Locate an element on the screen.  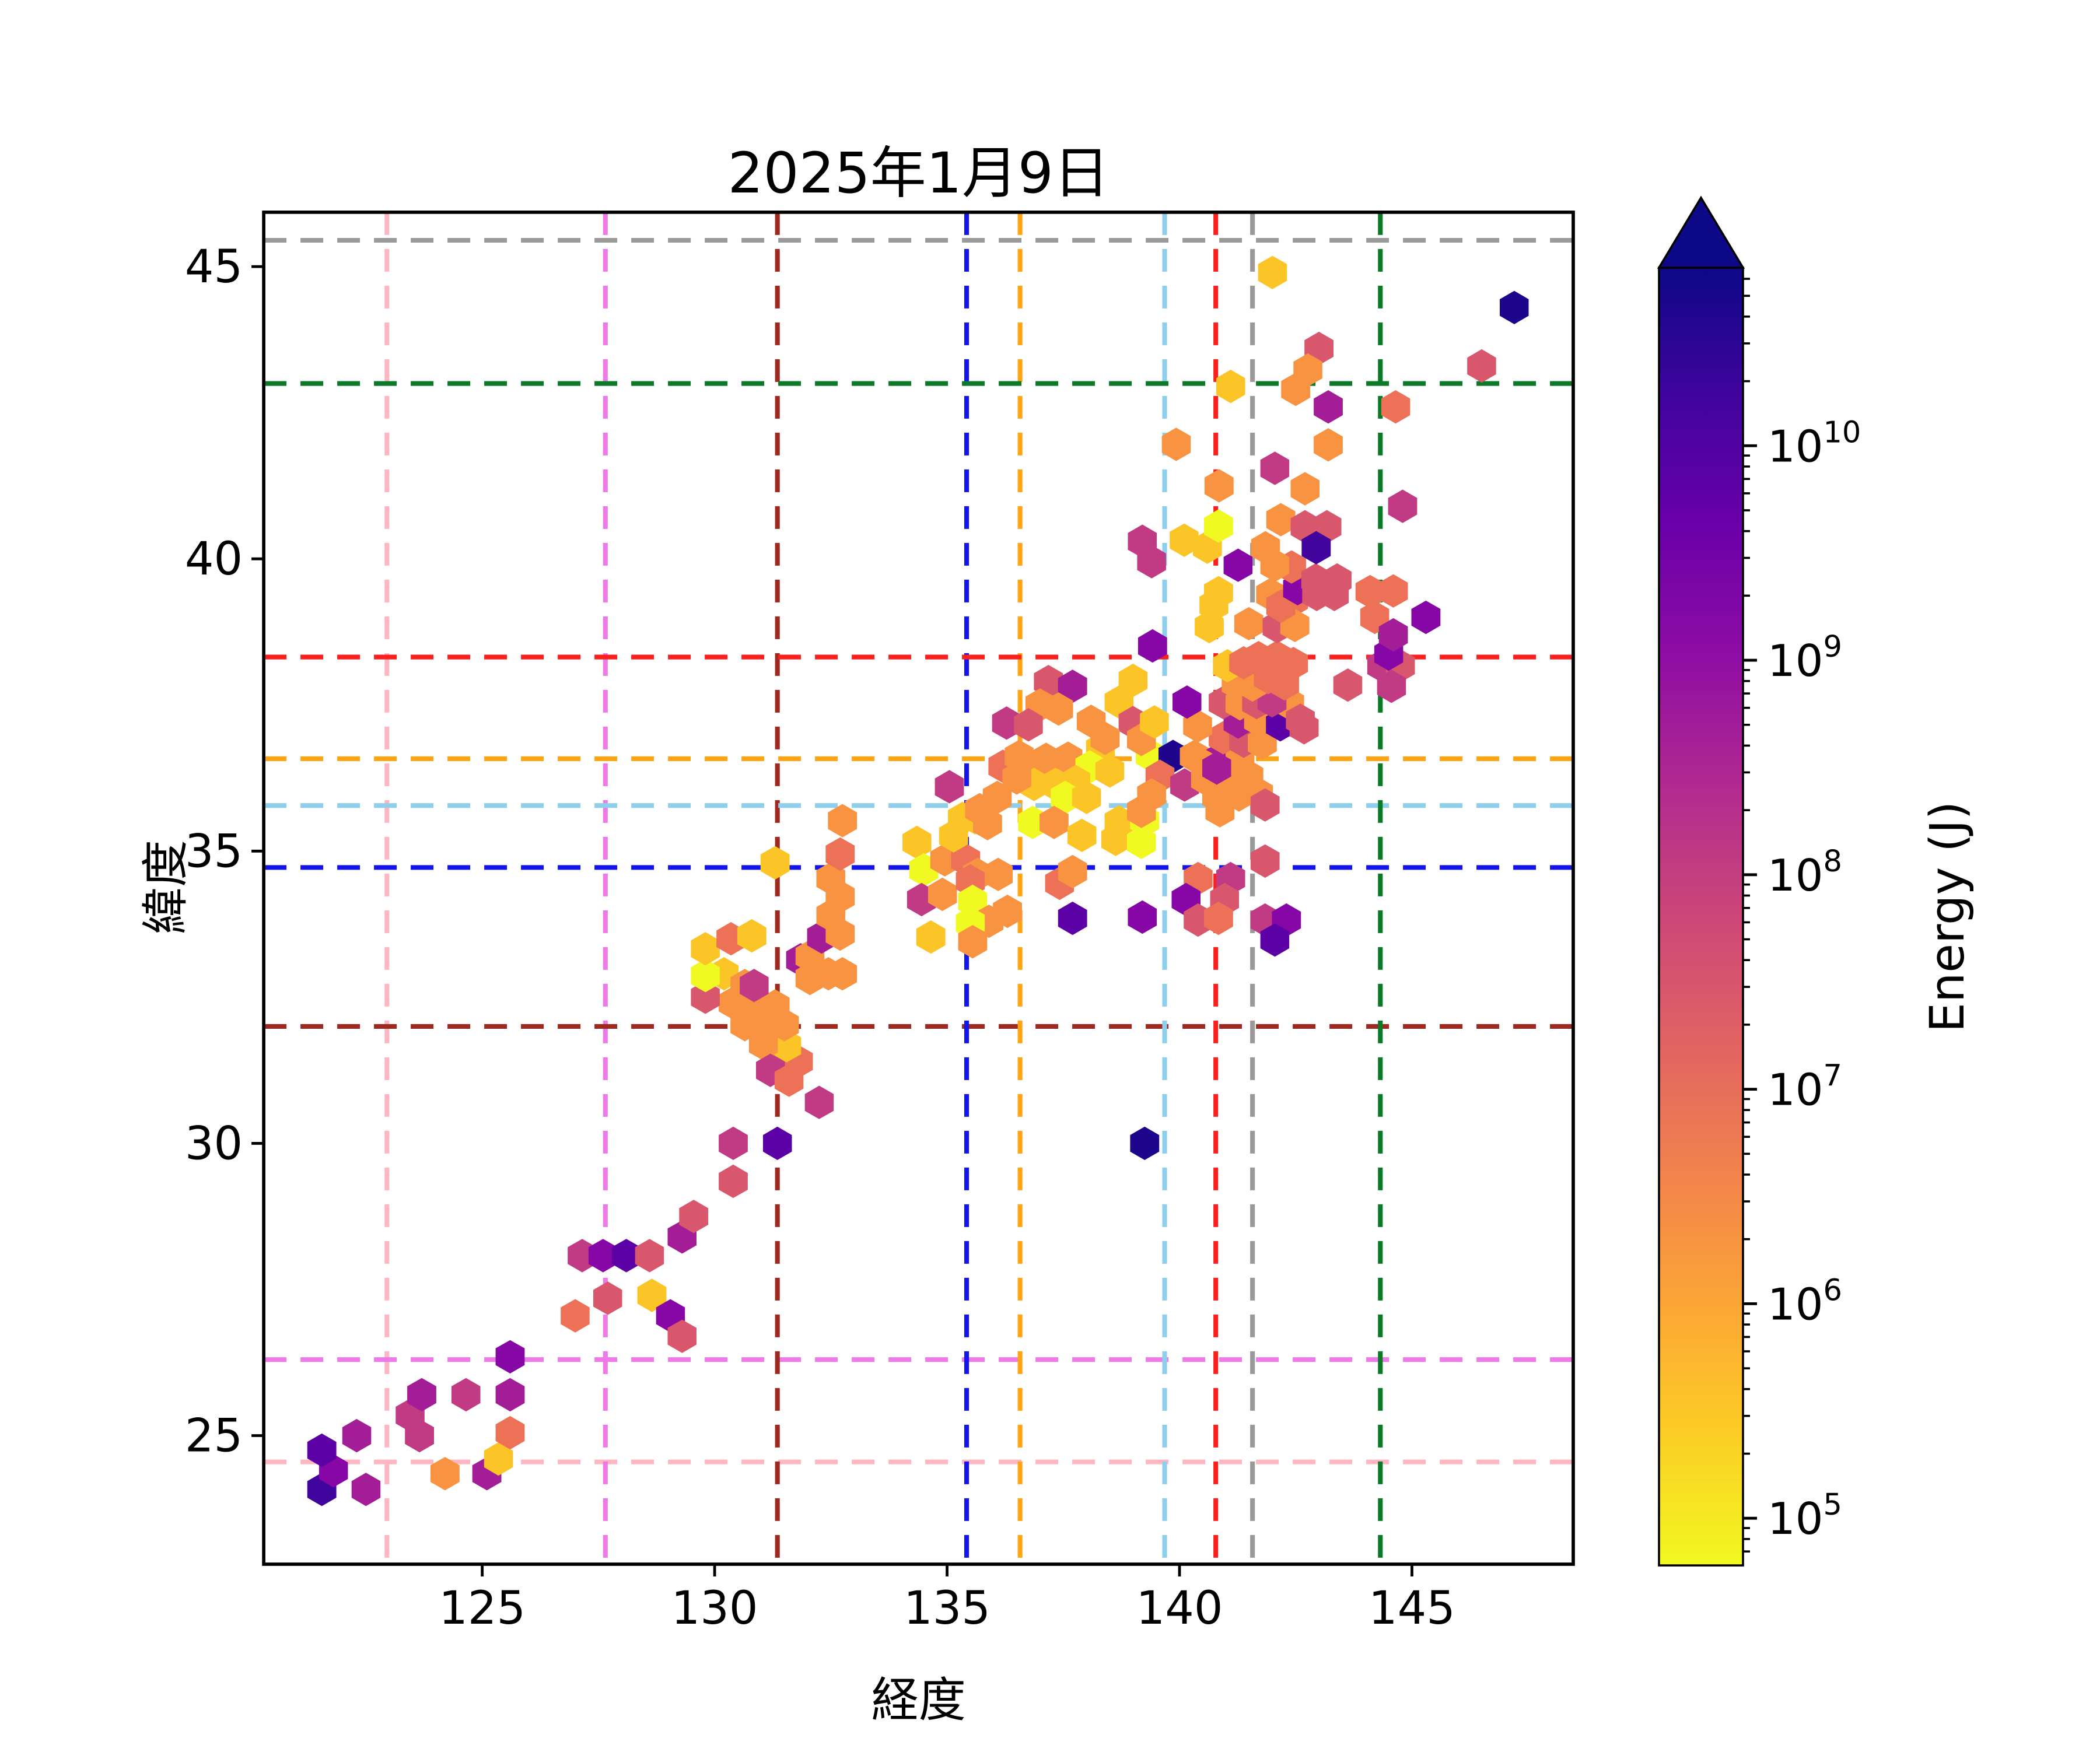
colorbar-tick-label: 10⁷ is located at coordinates (1805, 1087).